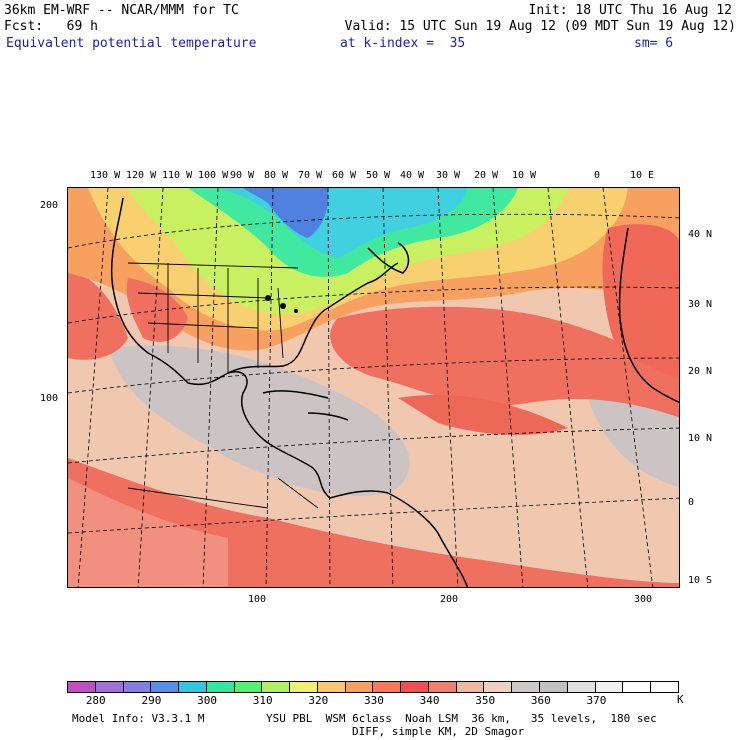 The height and width of the screenshot is (740, 740). What do you see at coordinates (374, 700) in the screenshot?
I see `colorbar-label: 330` at bounding box center [374, 700].